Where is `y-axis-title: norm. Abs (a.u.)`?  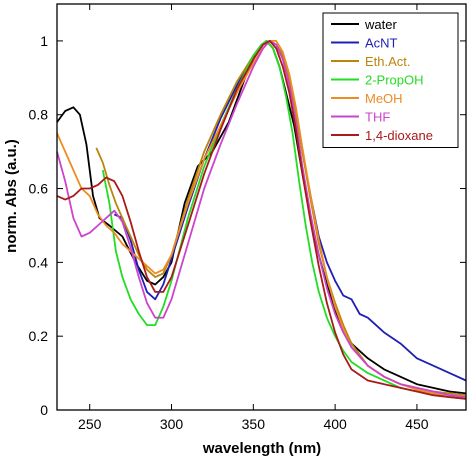
y-axis-title: norm. Abs (a.u.) is located at coordinates (11, 196).